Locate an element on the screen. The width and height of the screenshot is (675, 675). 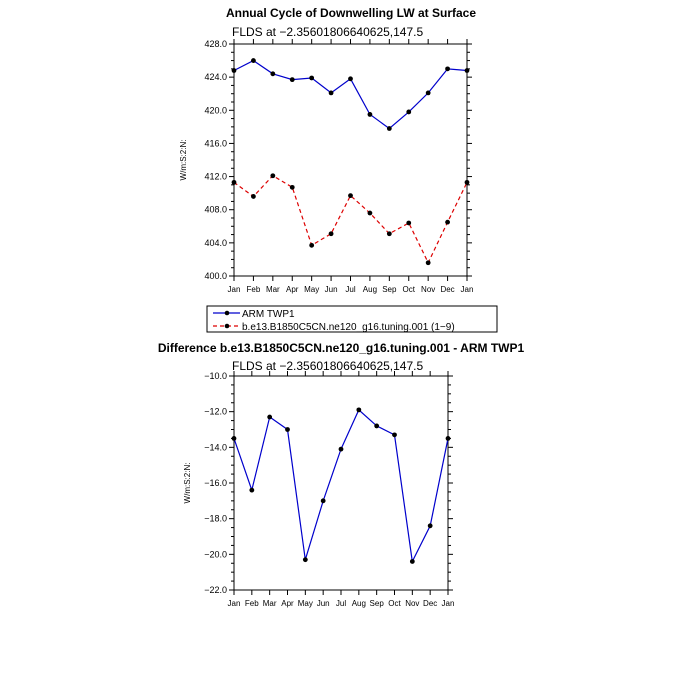
y-tick-label: 408.0 is located at coordinates (215, 210).